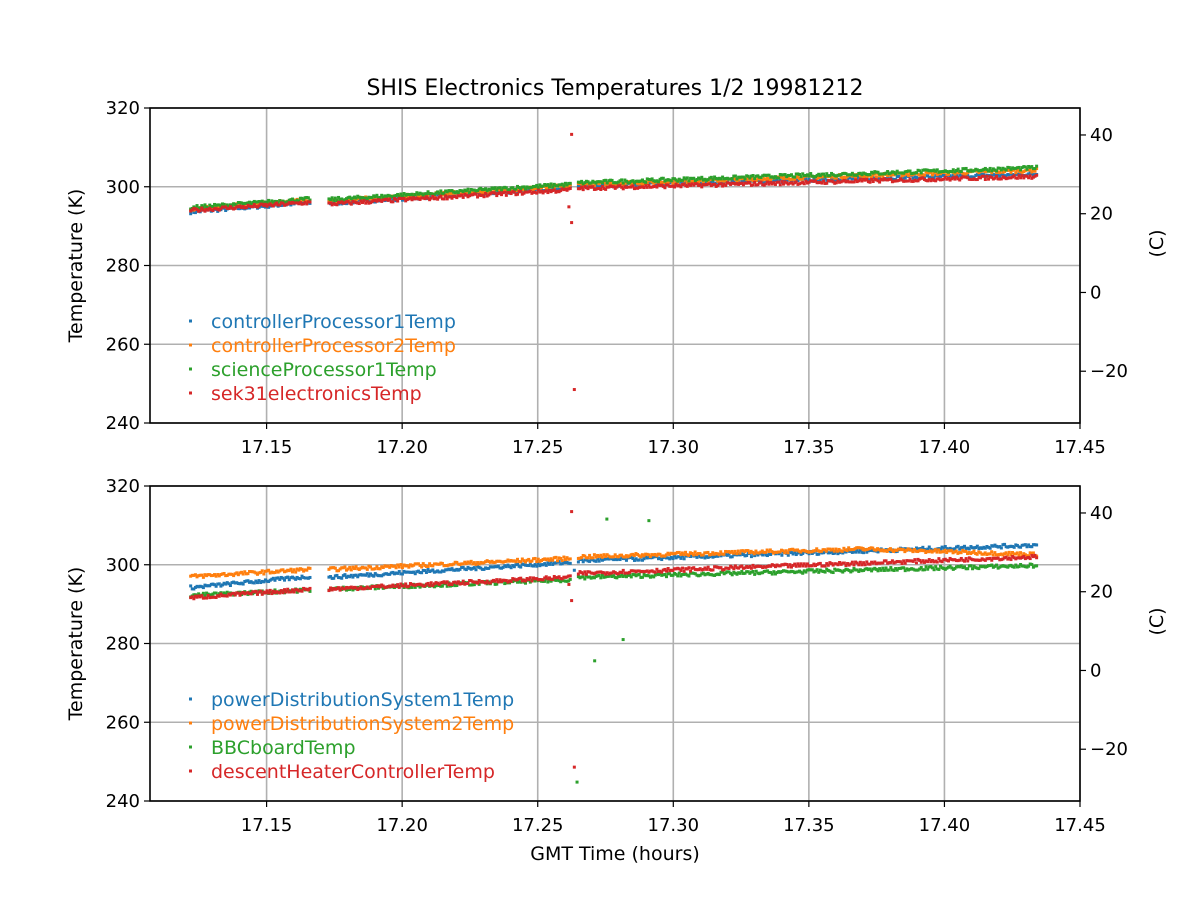  Describe the element at coordinates (1157, 243) in the screenshot. I see `y2-axis-label: (C)` at that location.